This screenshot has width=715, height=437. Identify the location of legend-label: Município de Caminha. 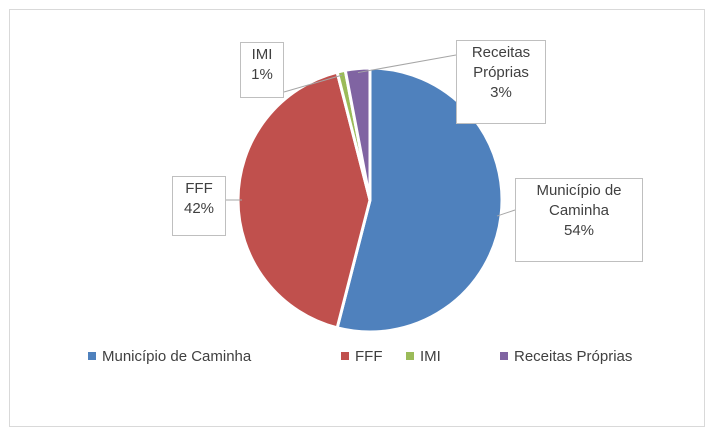
(177, 356).